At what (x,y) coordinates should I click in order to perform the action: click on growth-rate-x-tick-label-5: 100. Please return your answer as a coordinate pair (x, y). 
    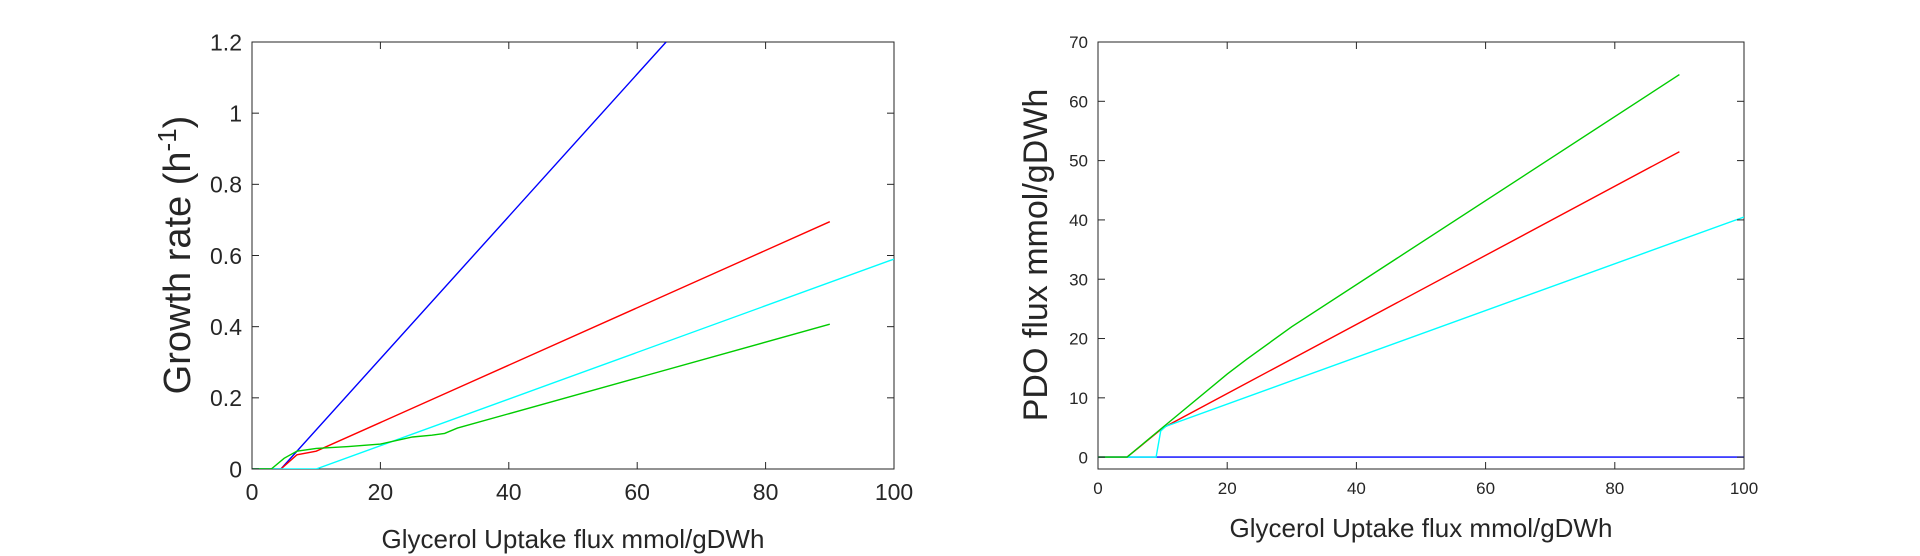
    Looking at the image, I should click on (894, 492).